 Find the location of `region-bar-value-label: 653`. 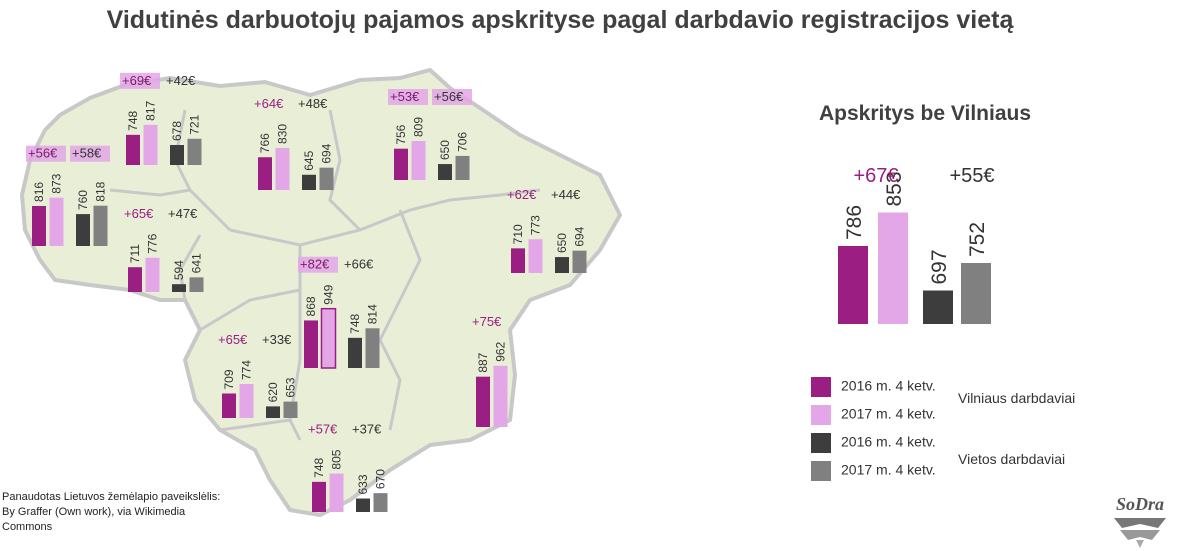

region-bar-value-label: 653 is located at coordinates (291, 387).